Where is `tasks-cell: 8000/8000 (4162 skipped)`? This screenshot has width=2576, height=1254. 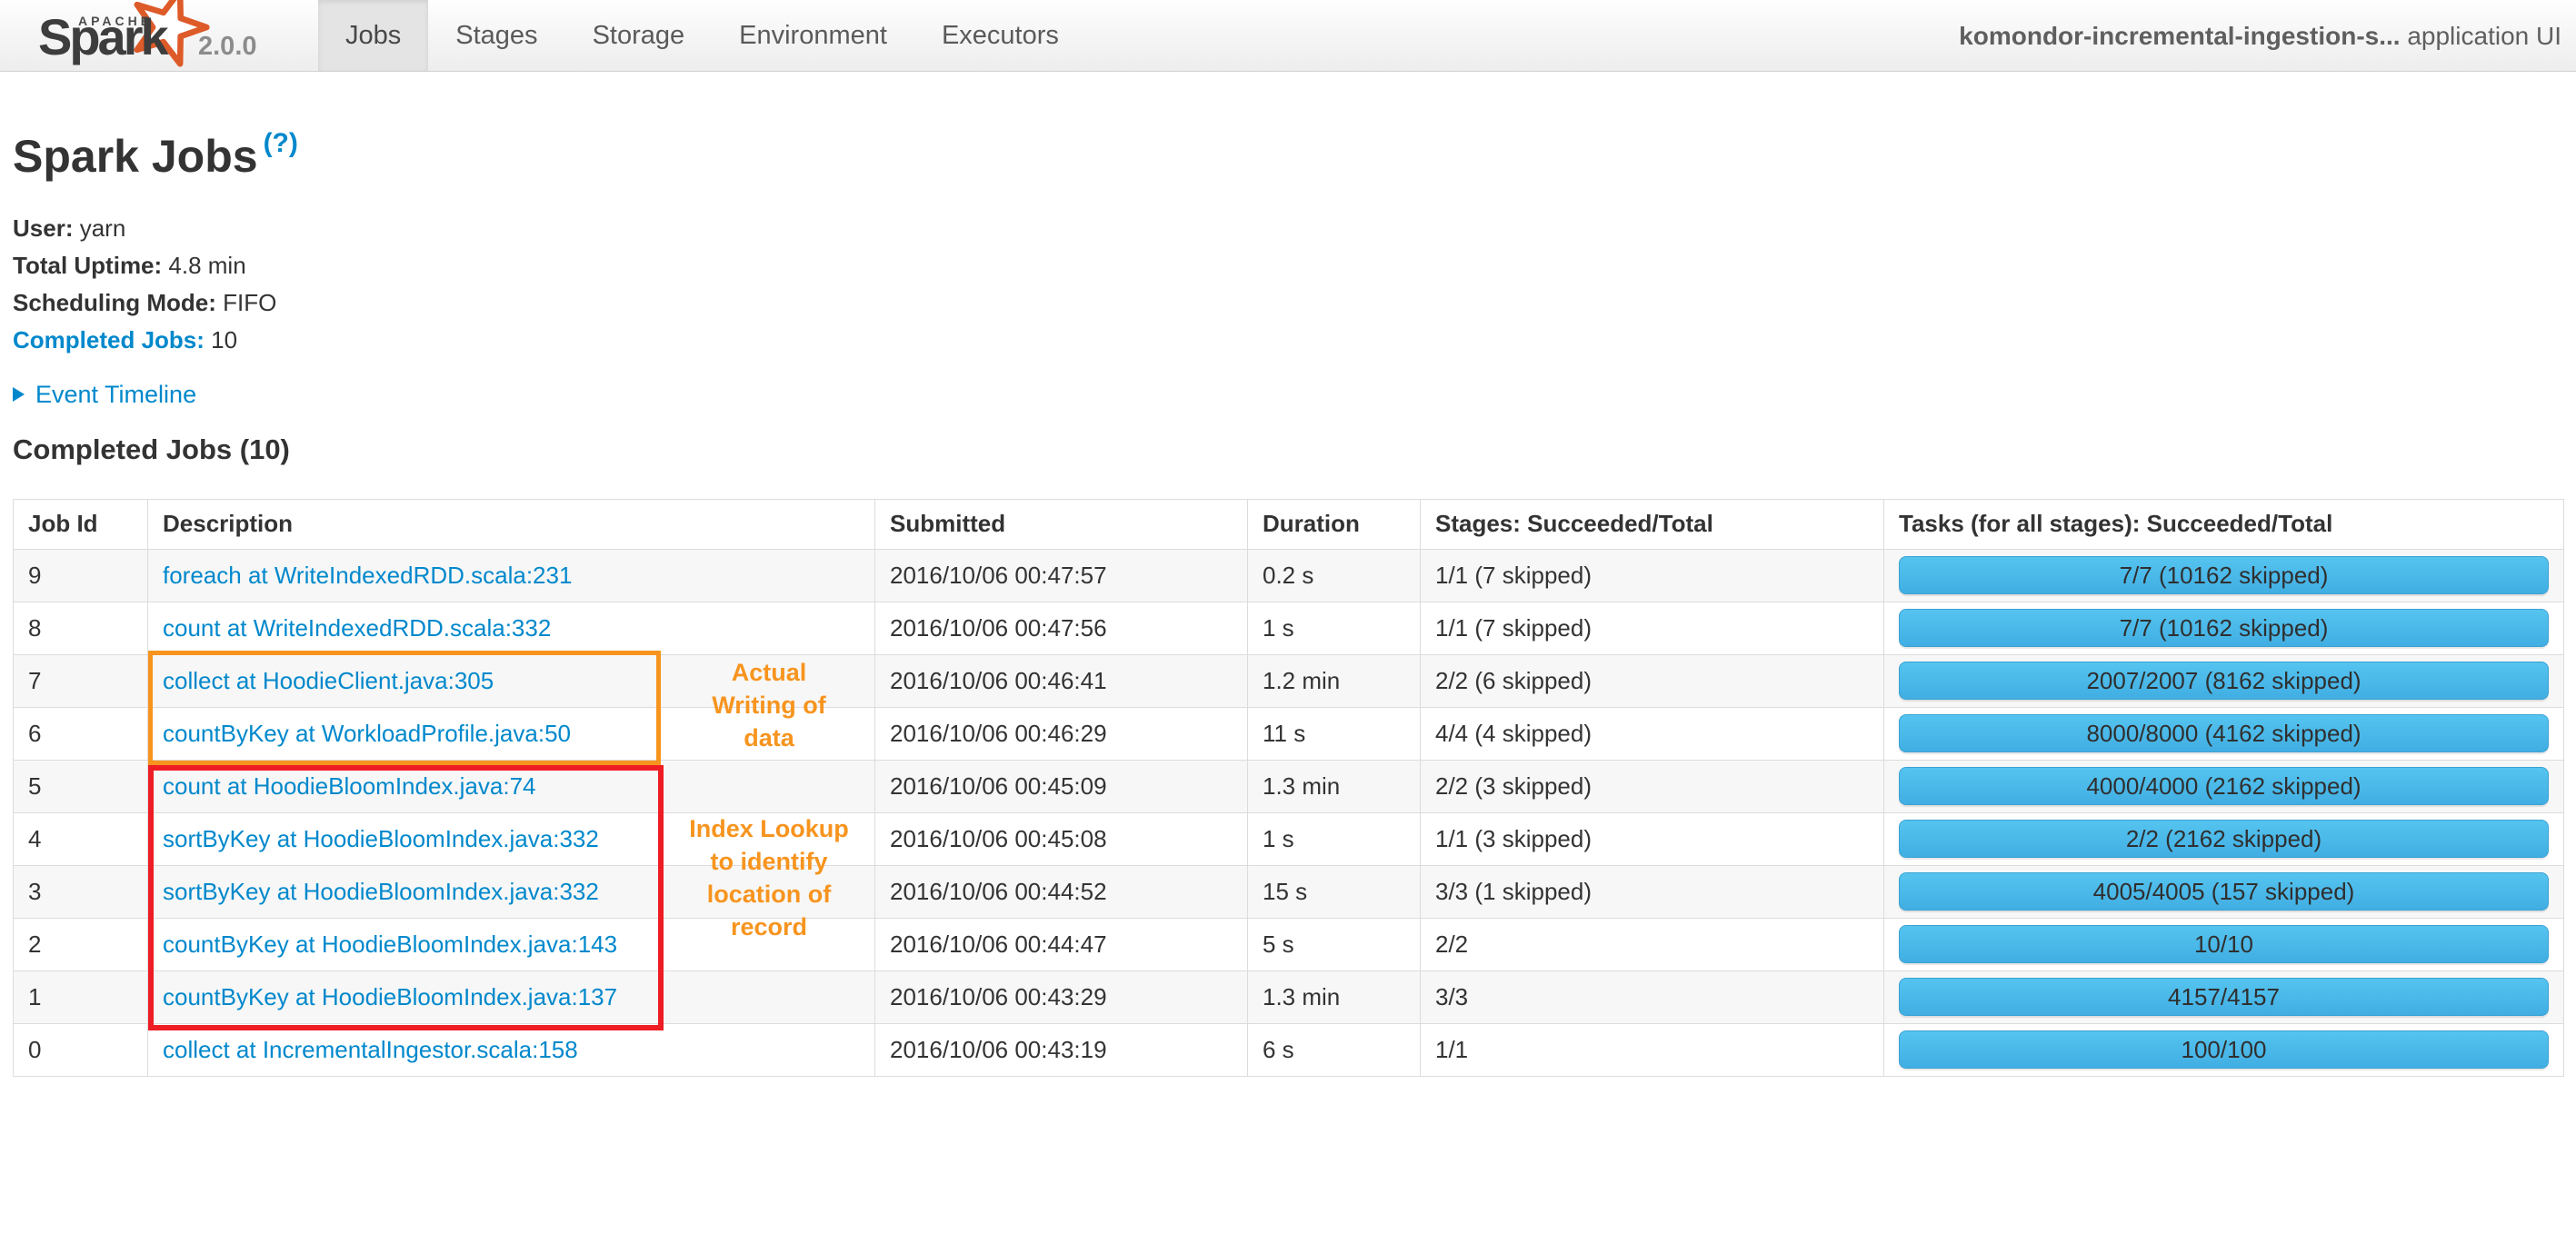 tasks-cell: 8000/8000 (4162 skipped) is located at coordinates (2223, 733).